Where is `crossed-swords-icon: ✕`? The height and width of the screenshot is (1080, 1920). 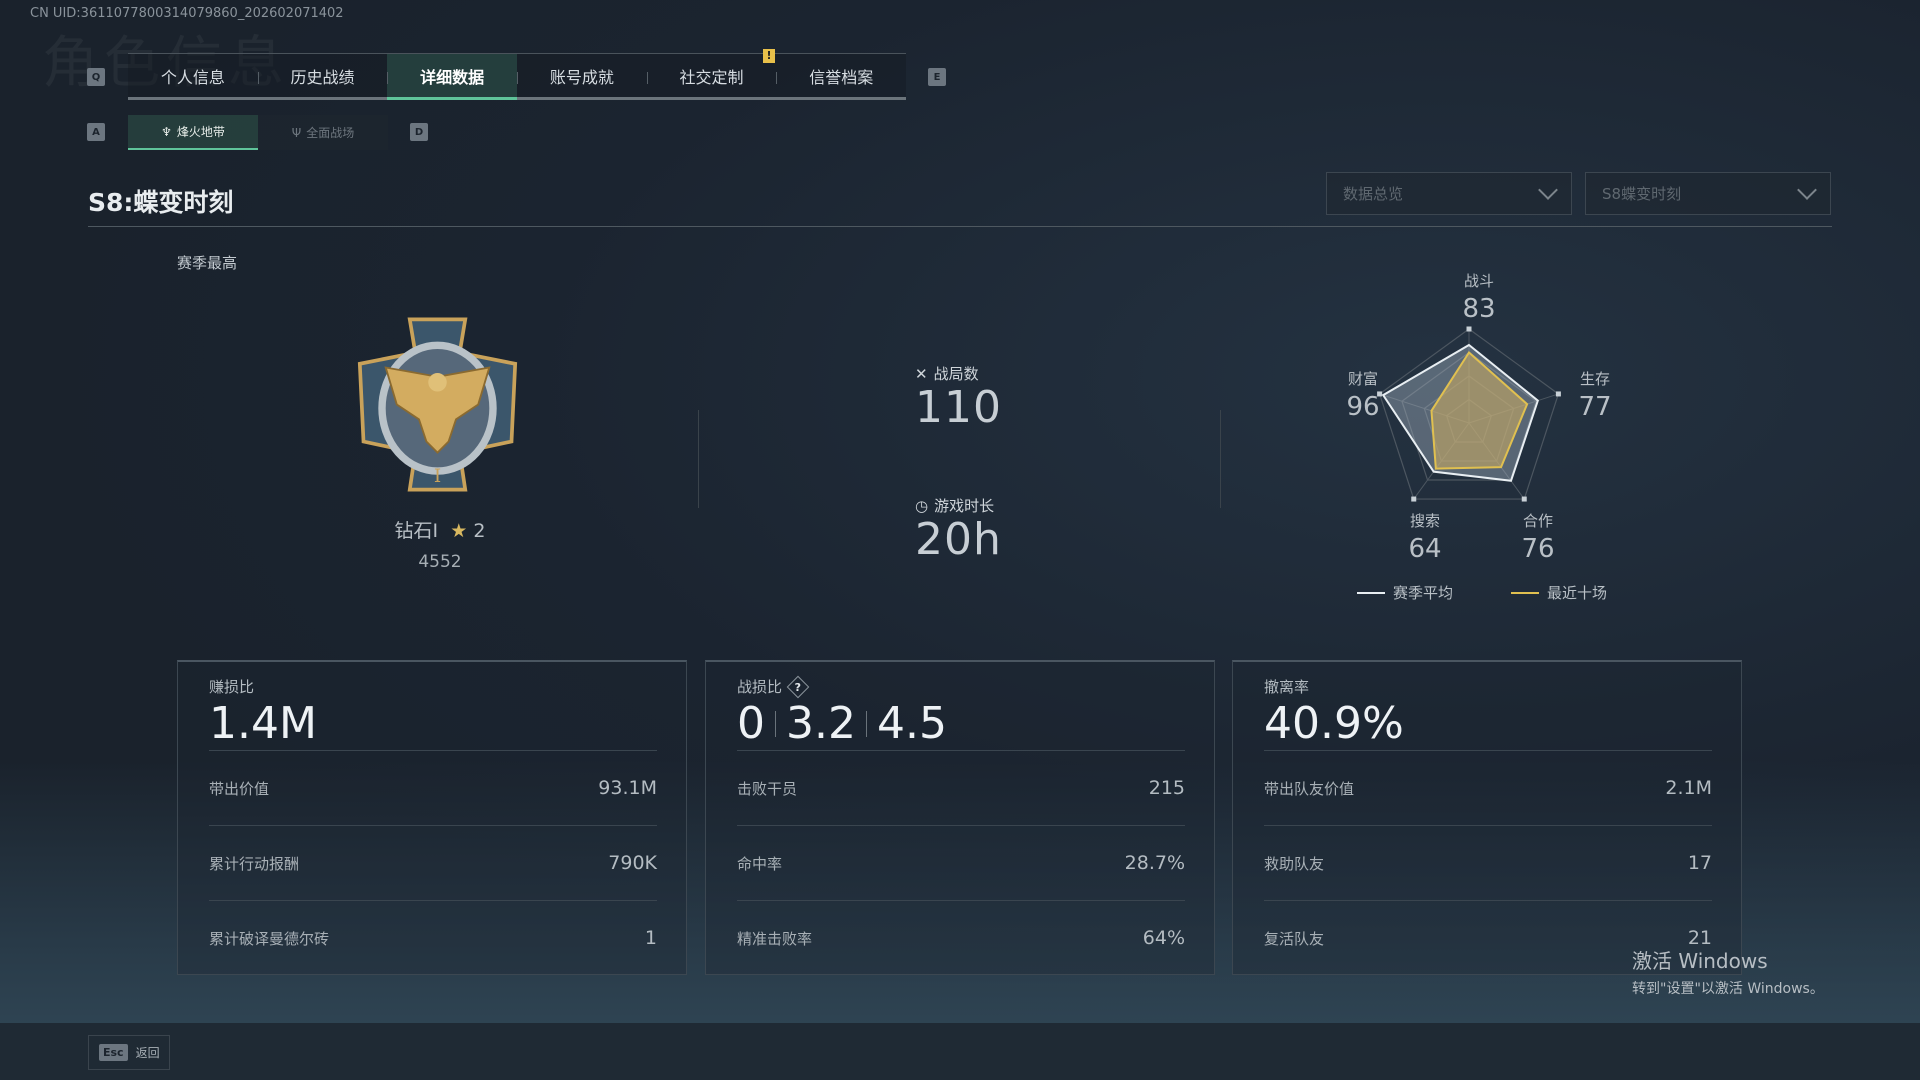
crossed-swords-icon: ✕ is located at coordinates (921, 373).